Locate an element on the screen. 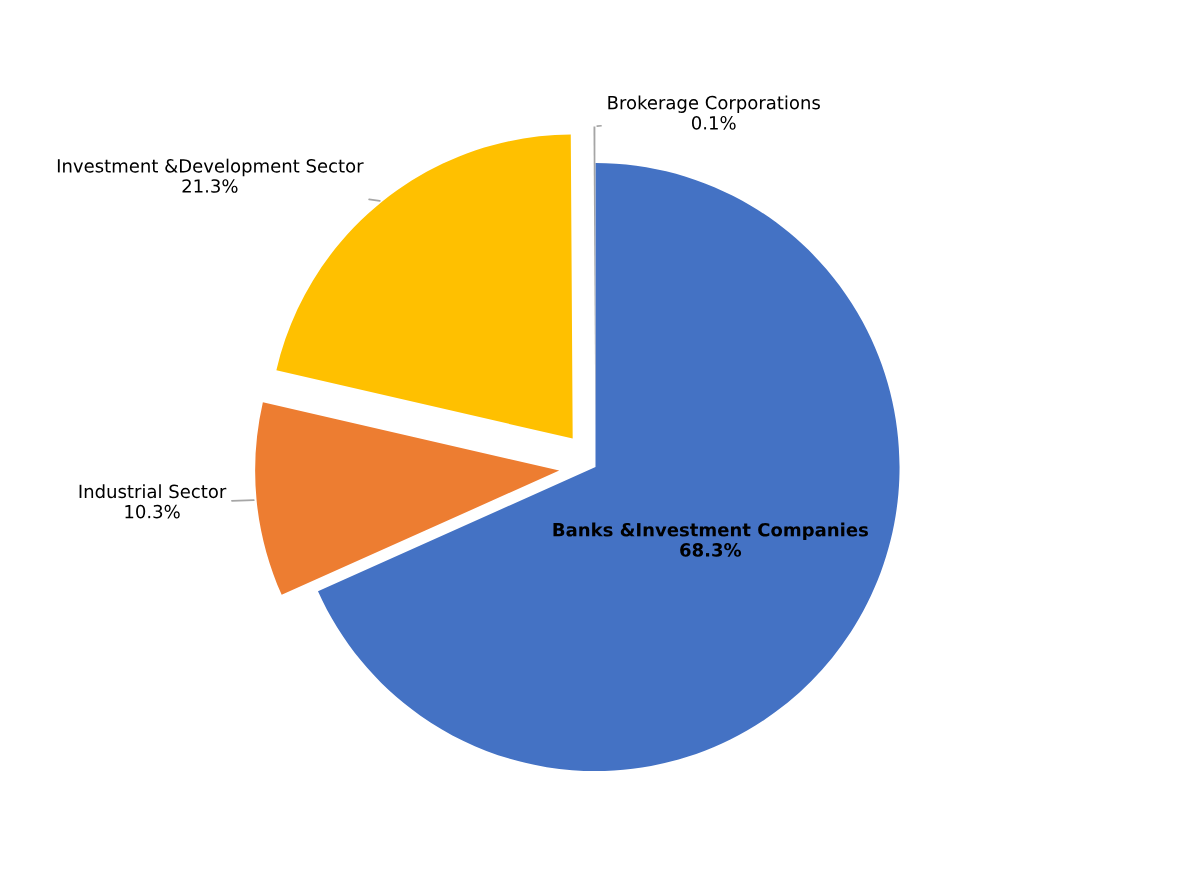 This screenshot has height=871, width=1191. slice-label: Industrial Sector is located at coordinates (153, 491).